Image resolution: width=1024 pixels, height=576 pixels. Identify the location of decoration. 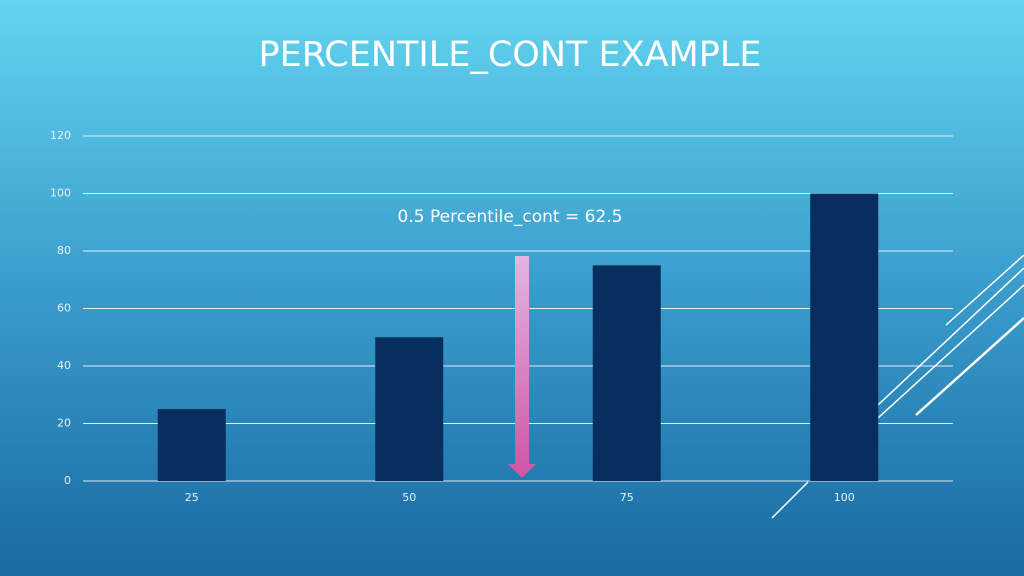
(897, 386).